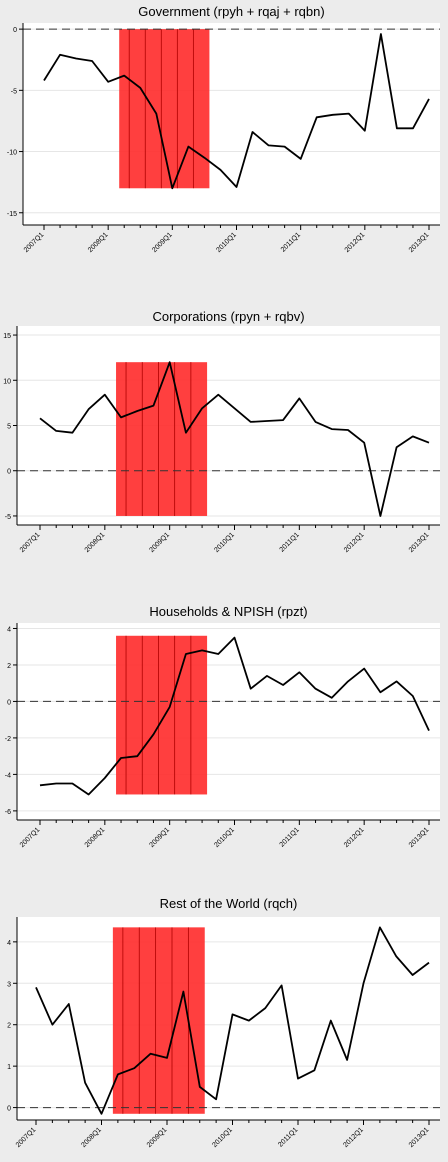  I want to click on y-tick-label: -6, so click(8, 812).